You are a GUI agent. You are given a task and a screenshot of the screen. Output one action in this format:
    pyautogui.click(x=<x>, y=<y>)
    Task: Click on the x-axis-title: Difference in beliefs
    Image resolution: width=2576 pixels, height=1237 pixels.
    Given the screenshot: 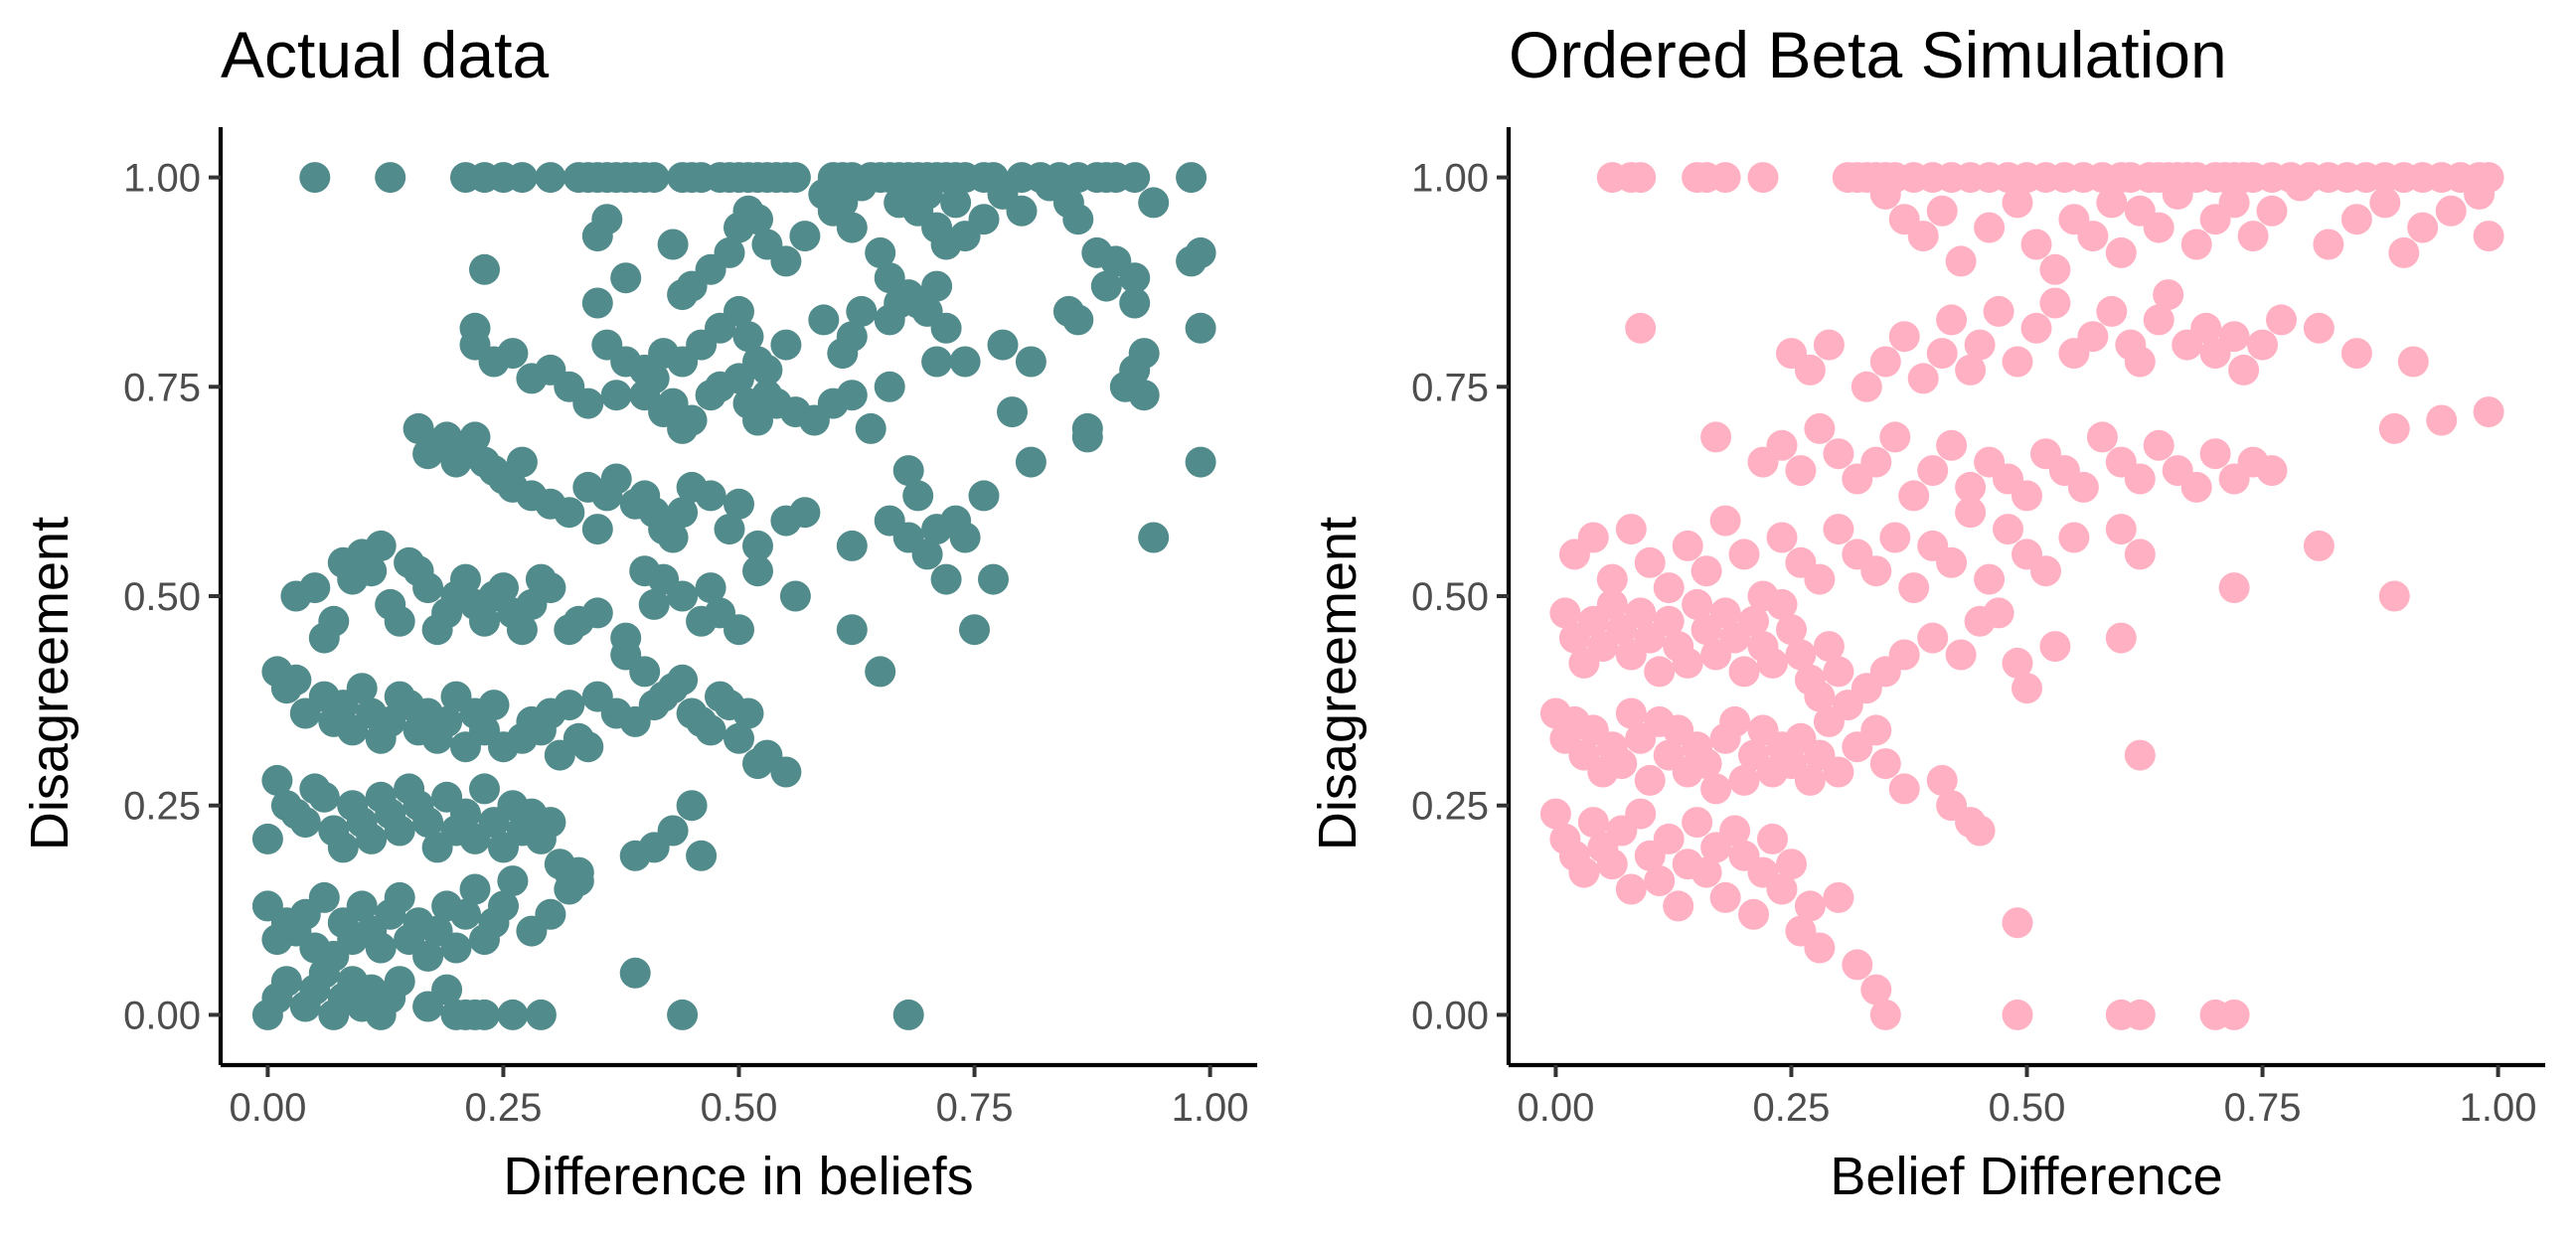 What is the action you would take?
    pyautogui.click(x=738, y=1176)
    